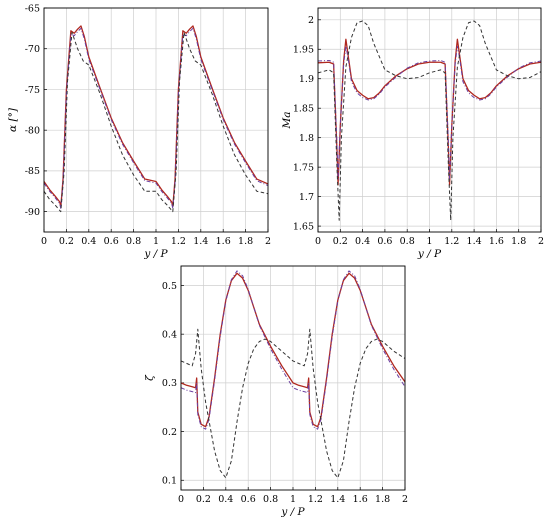 Image resolution: width=550 pixels, height=520 pixels. Describe the element at coordinates (32, 171) in the screenshot. I see `y-tick-label: -85` at that location.